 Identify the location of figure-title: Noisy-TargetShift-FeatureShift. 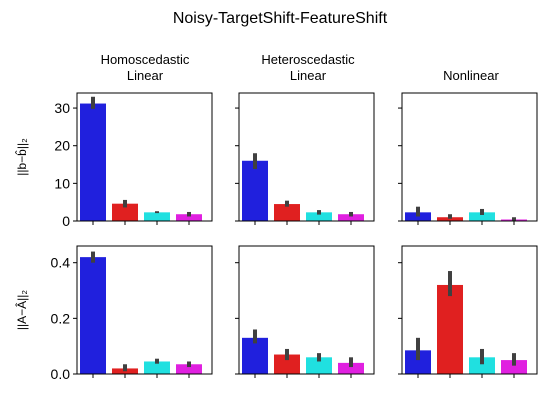
(280, 18).